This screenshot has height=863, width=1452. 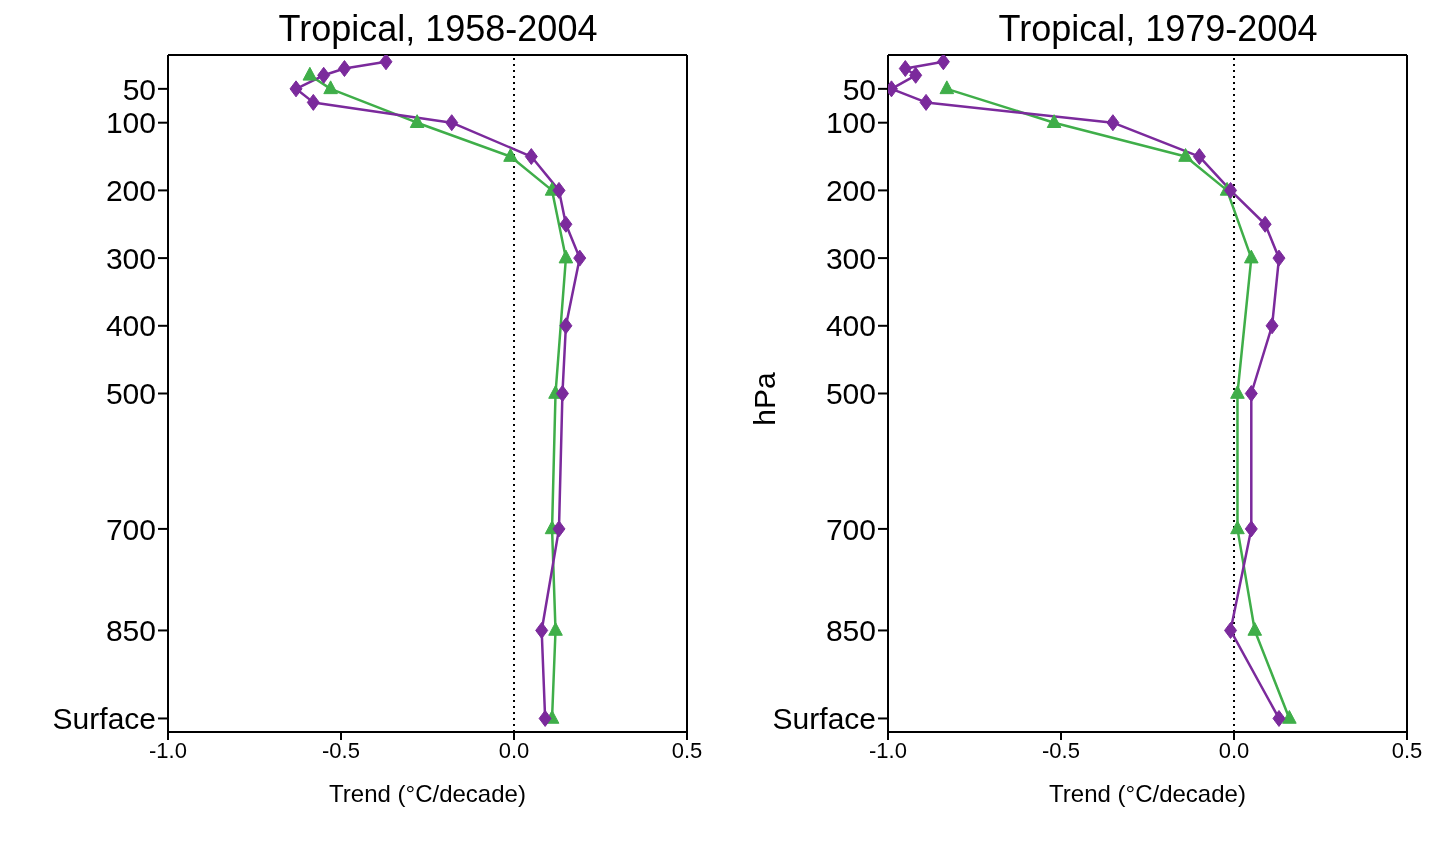 I want to click on y-axis-title: hPa, so click(x=764, y=399).